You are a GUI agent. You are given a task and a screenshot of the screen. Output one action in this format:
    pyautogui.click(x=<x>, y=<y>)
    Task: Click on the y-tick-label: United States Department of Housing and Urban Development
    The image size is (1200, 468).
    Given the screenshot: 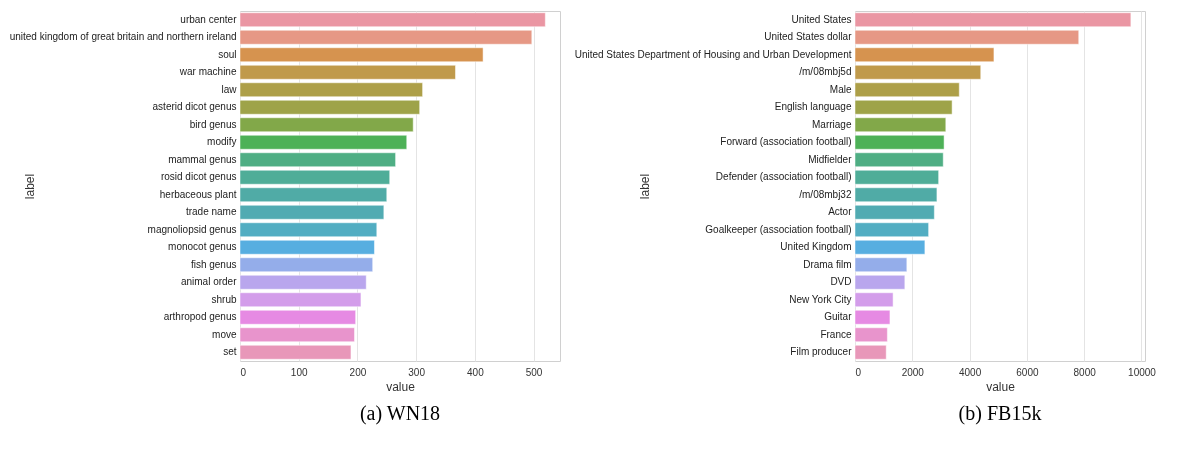 What is the action you would take?
    pyautogui.click(x=713, y=54)
    